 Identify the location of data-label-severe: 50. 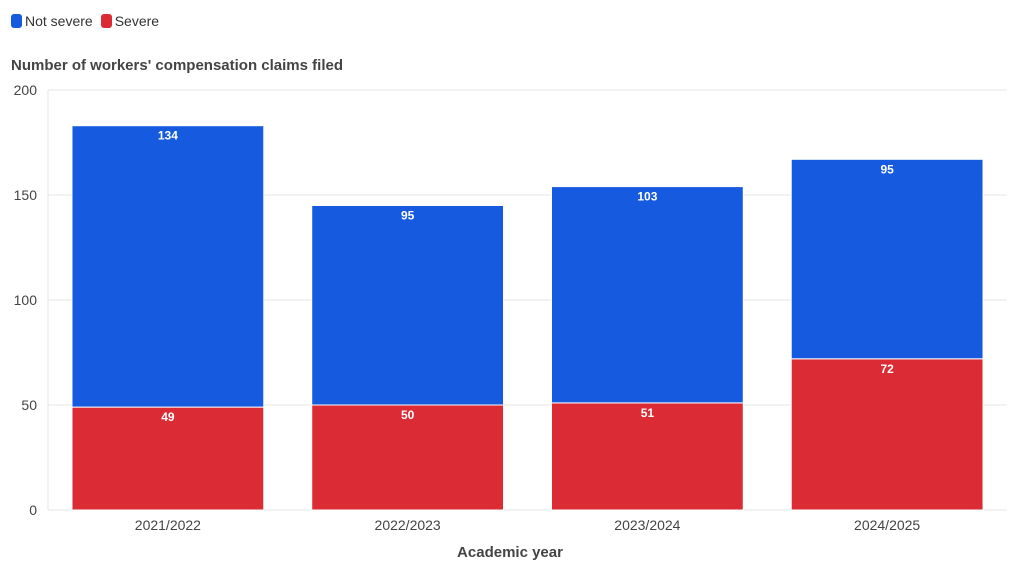
(408, 415).